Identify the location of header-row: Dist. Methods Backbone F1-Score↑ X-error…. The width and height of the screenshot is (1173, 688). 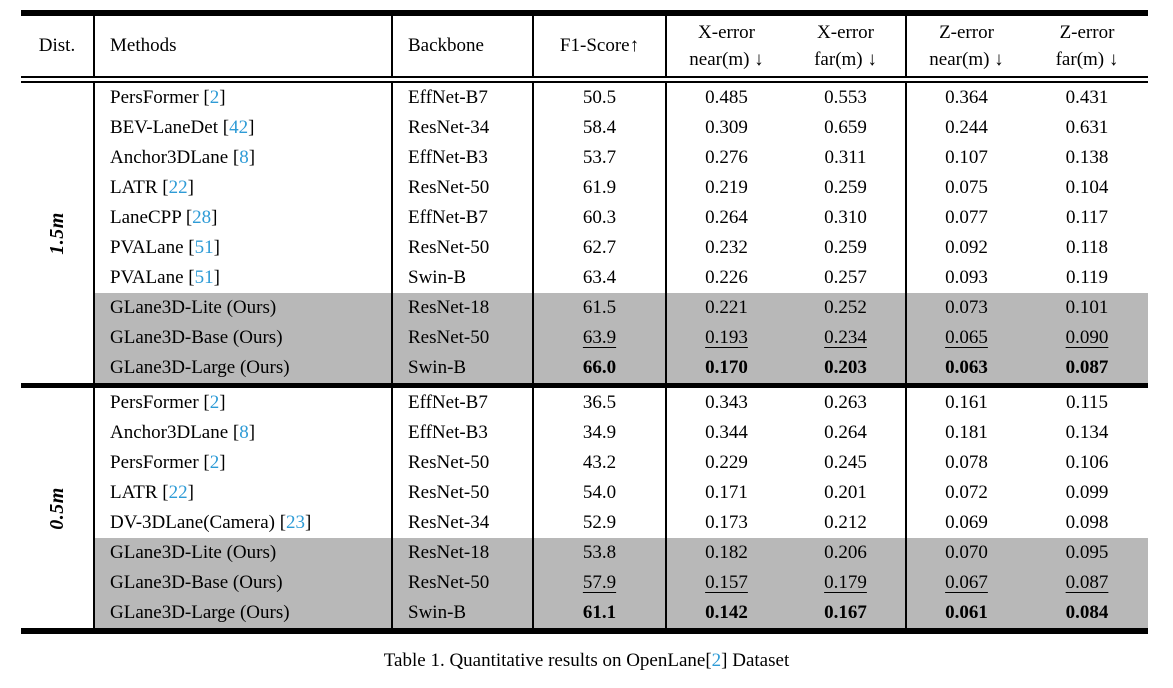
(584, 48).